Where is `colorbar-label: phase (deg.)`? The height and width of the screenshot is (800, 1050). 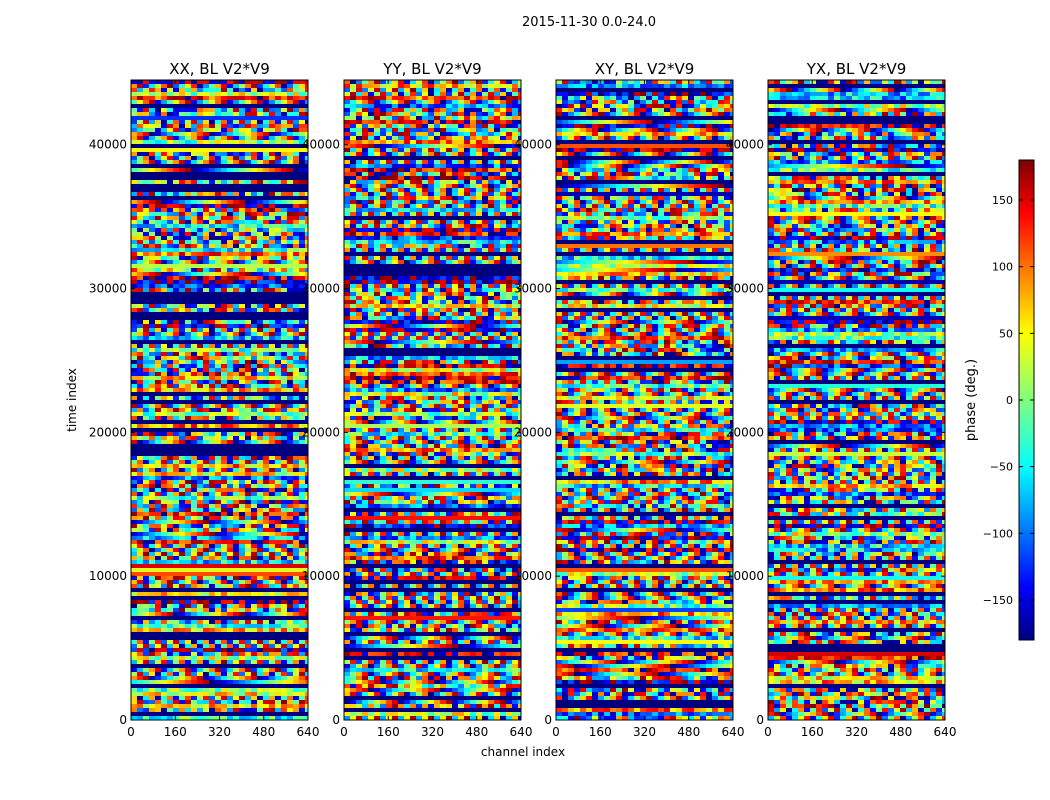
colorbar-label: phase (deg.) is located at coordinates (971, 400).